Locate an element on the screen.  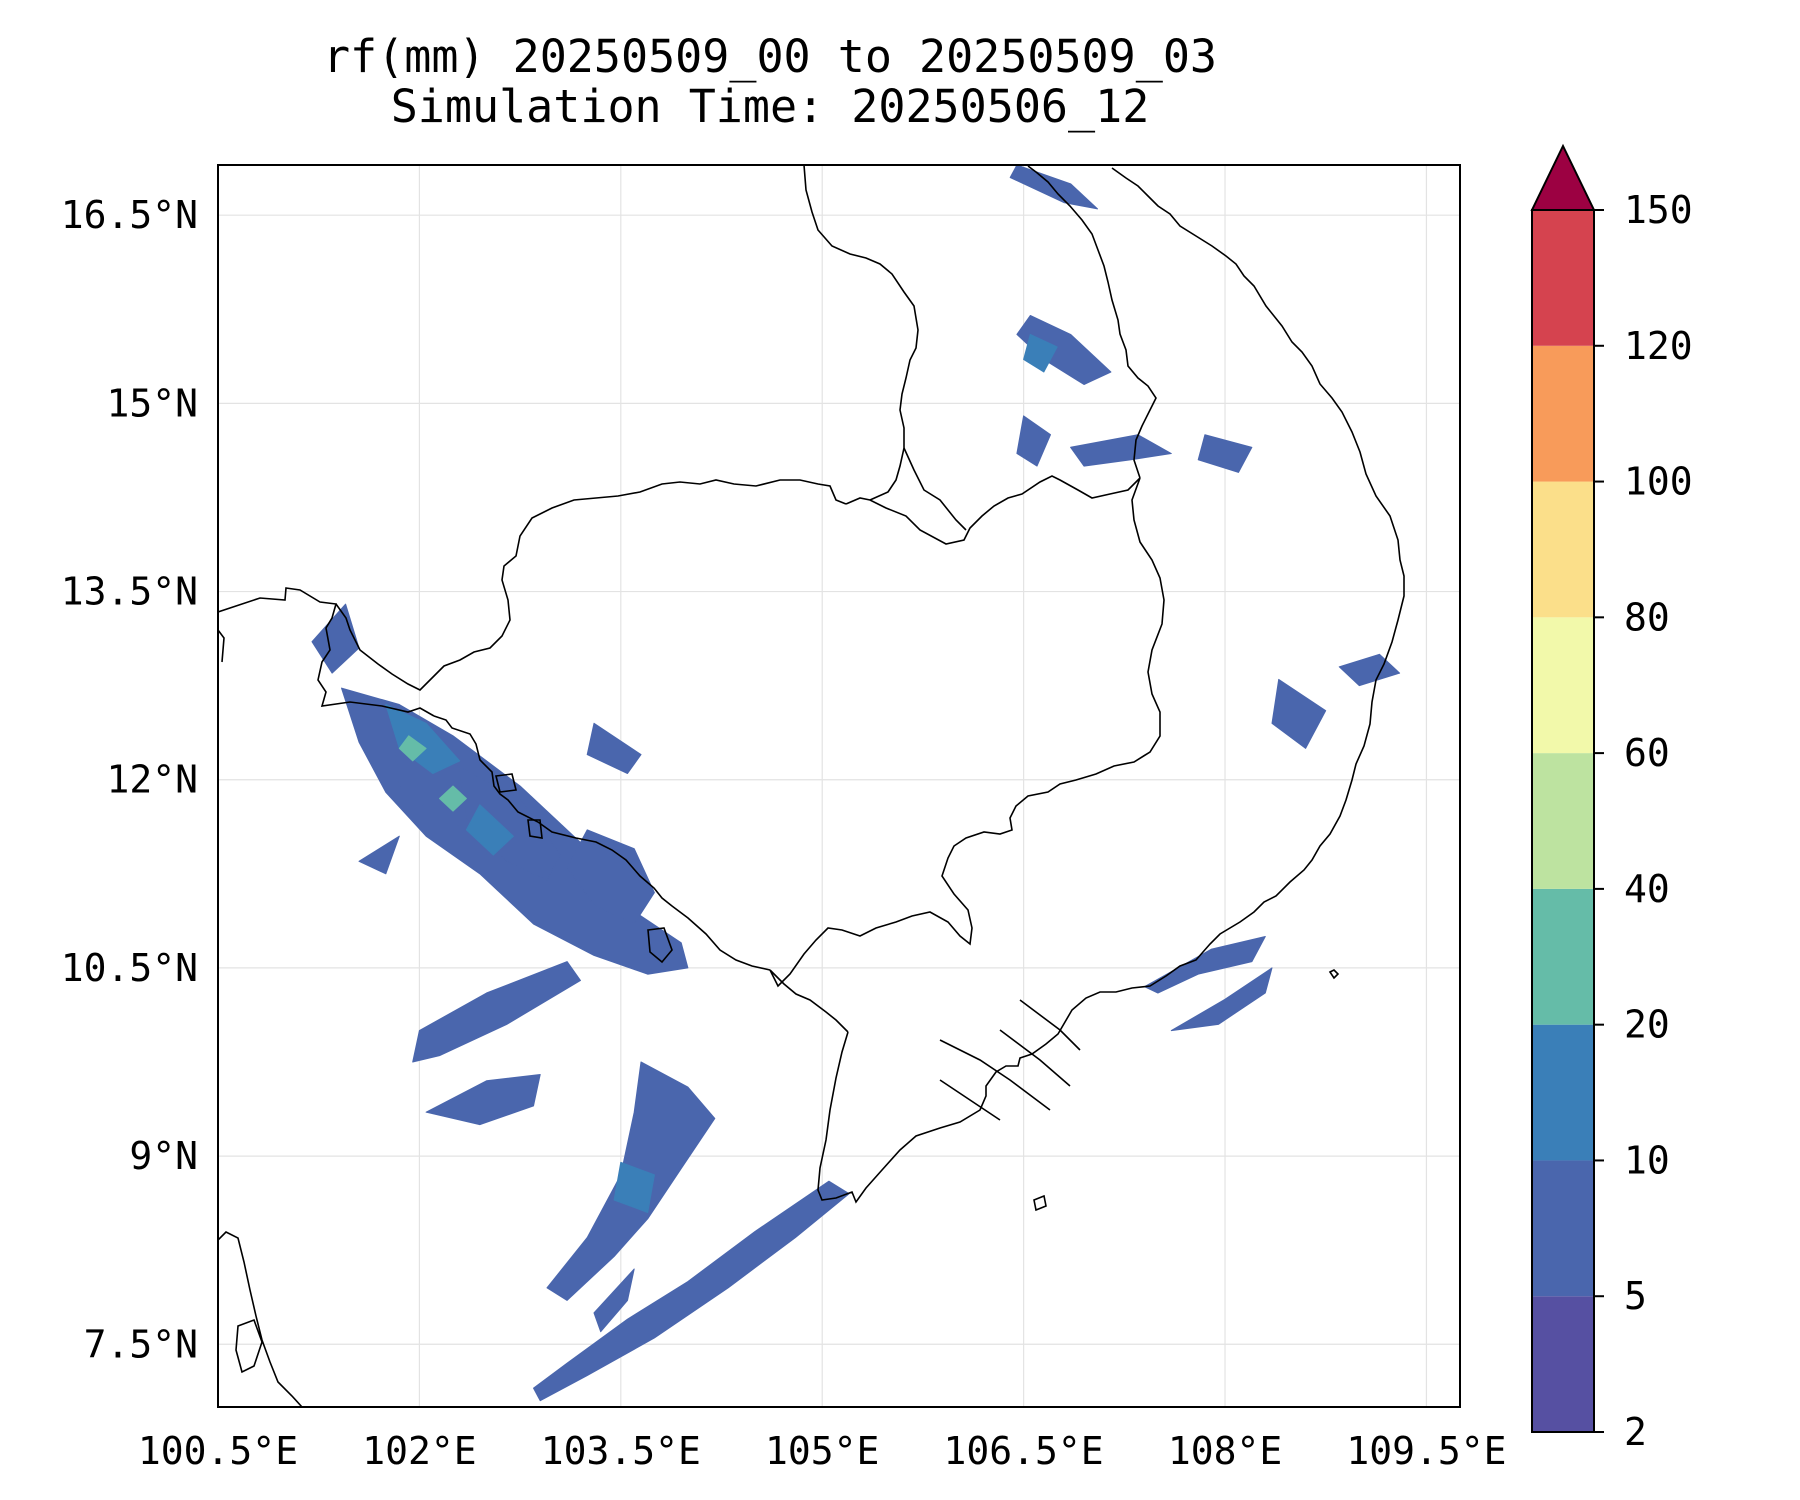
cambodia-vietnam-border is located at coordinates (809, 1001).